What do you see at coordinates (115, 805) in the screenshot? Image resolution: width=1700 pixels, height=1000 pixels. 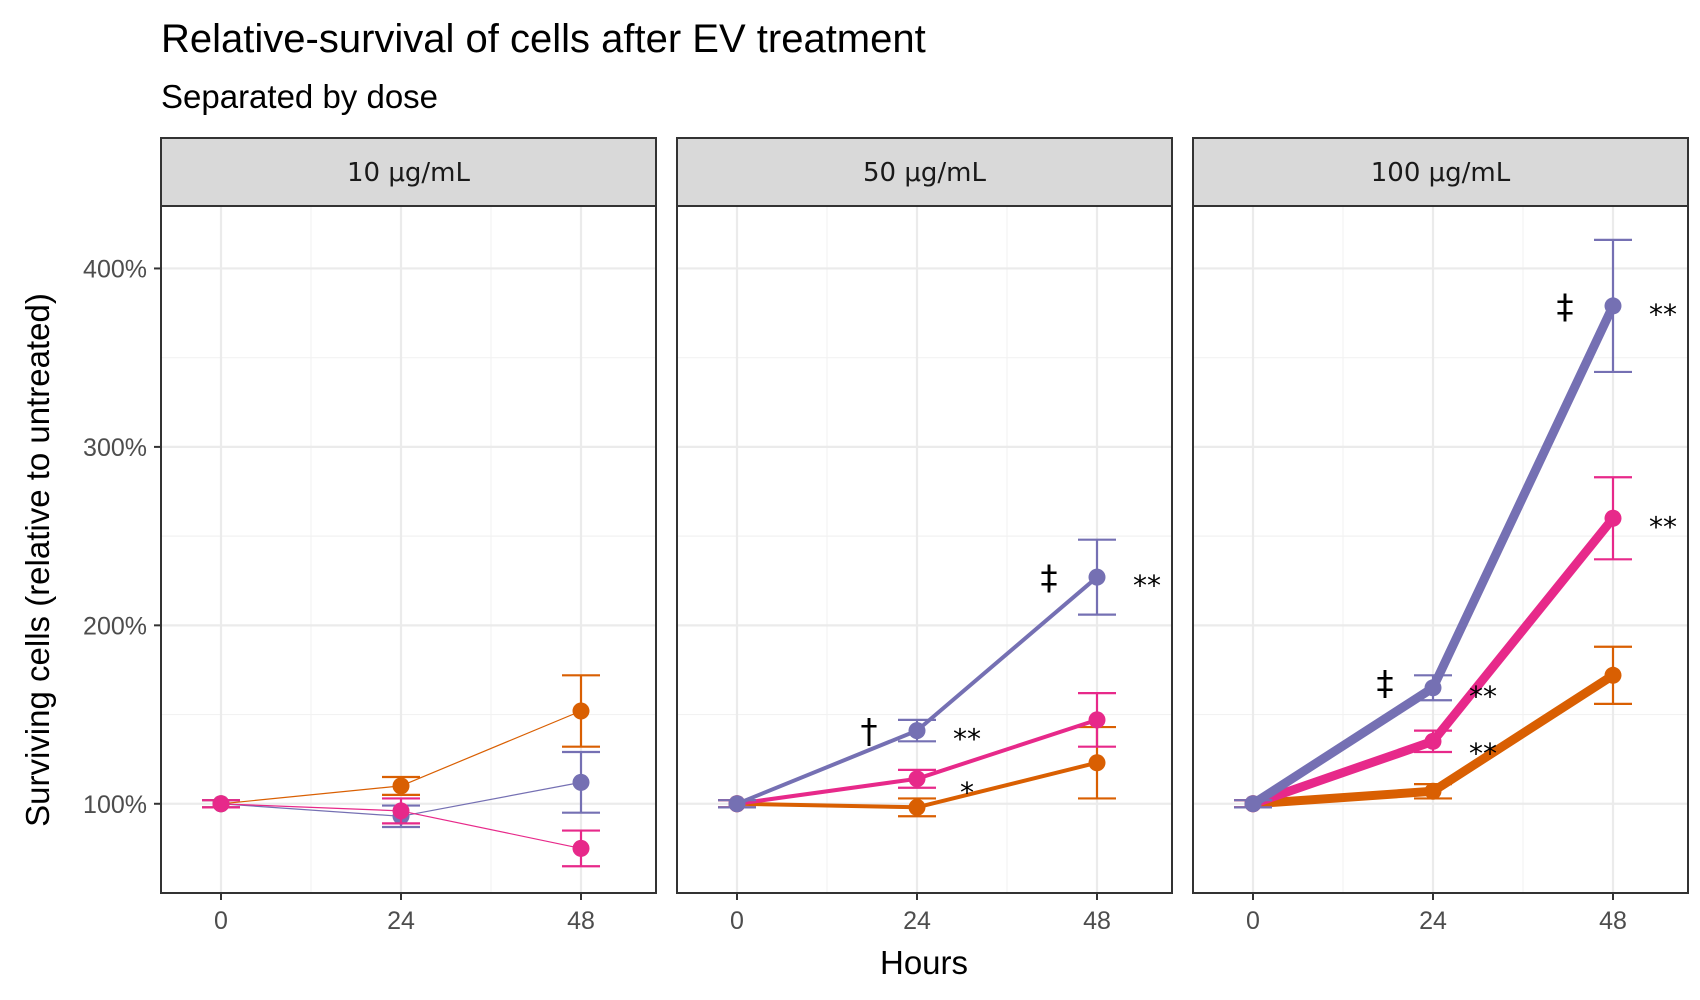 I see `y-tick-label: 100%` at bounding box center [115, 805].